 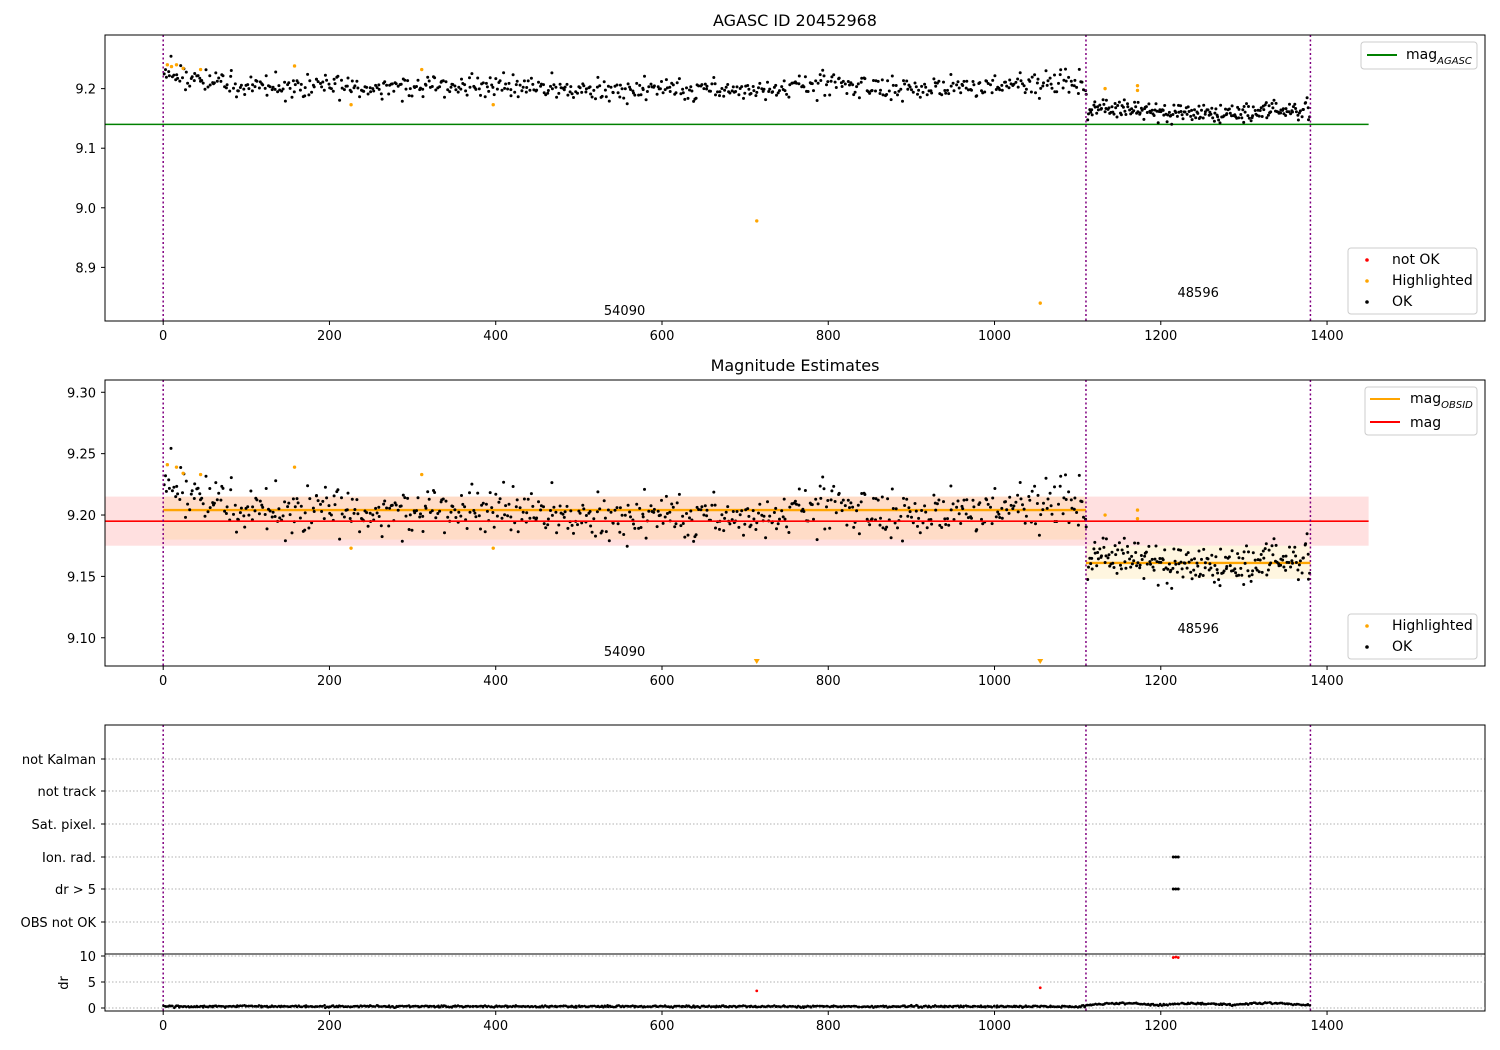 What do you see at coordinates (422, 474) in the screenshot?
I see `highlighted-point` at bounding box center [422, 474].